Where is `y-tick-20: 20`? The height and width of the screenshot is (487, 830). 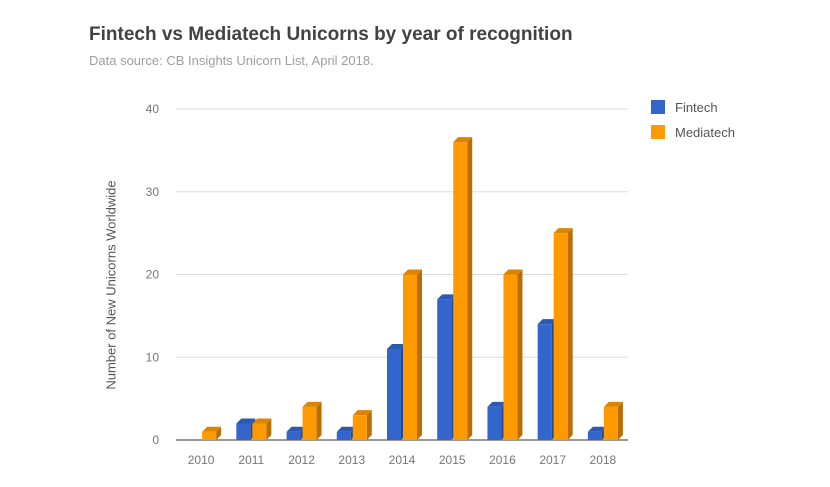
y-tick-20: 20 is located at coordinates (153, 275).